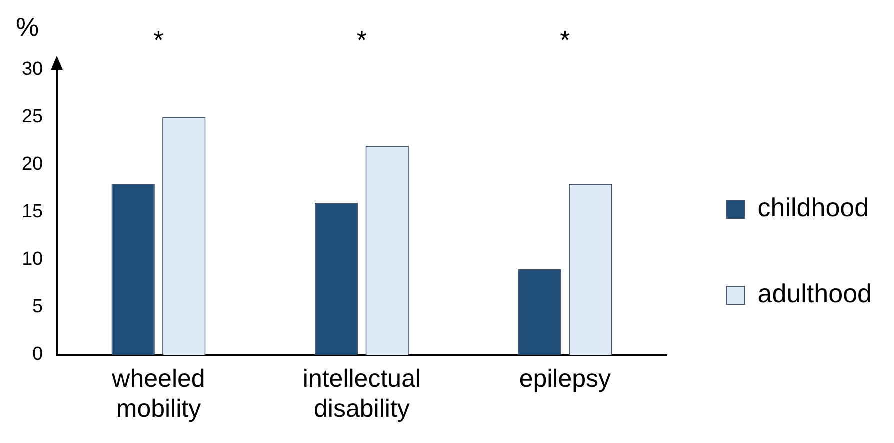  What do you see at coordinates (33, 117) in the screenshot?
I see `y-tick-label: 25` at bounding box center [33, 117].